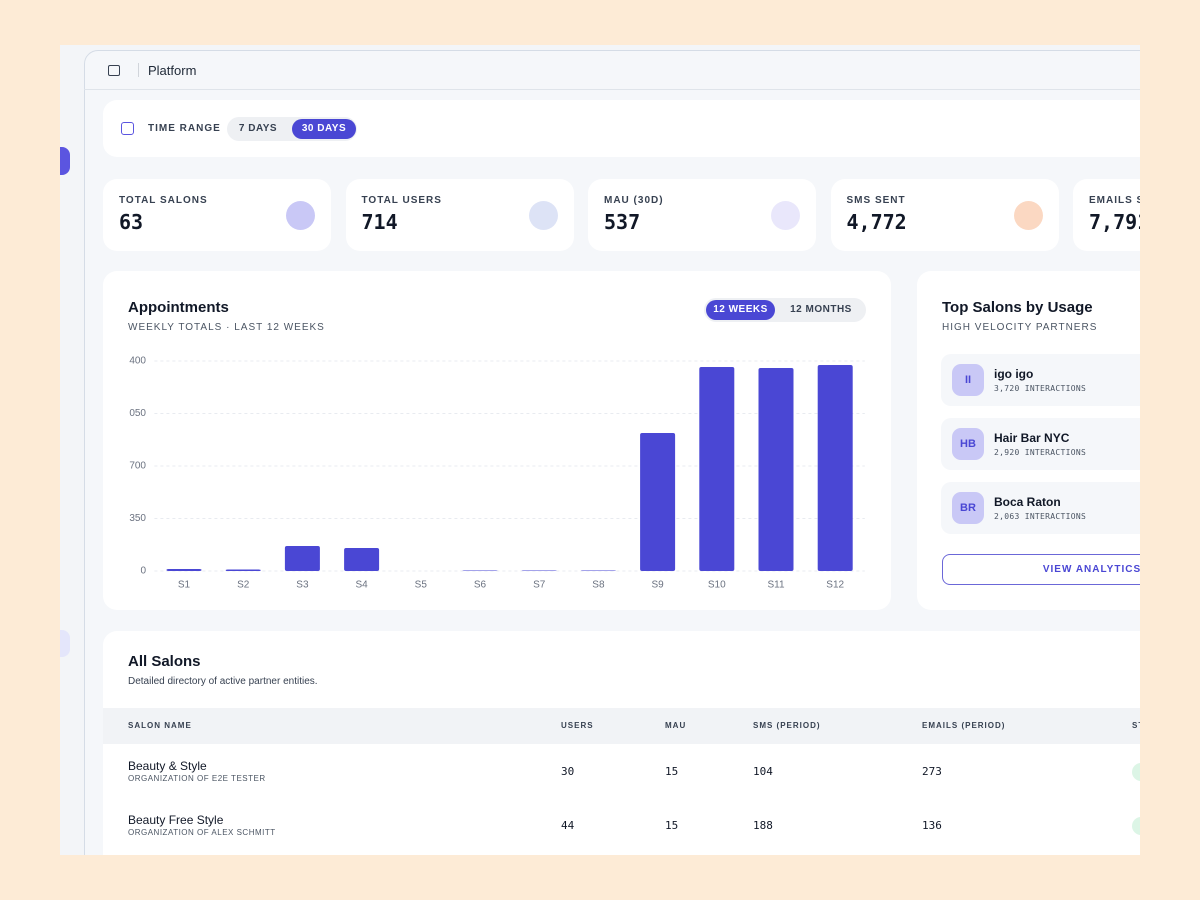  Describe the element at coordinates (178, 307) in the screenshot. I see `chart-title: Appointments` at that location.